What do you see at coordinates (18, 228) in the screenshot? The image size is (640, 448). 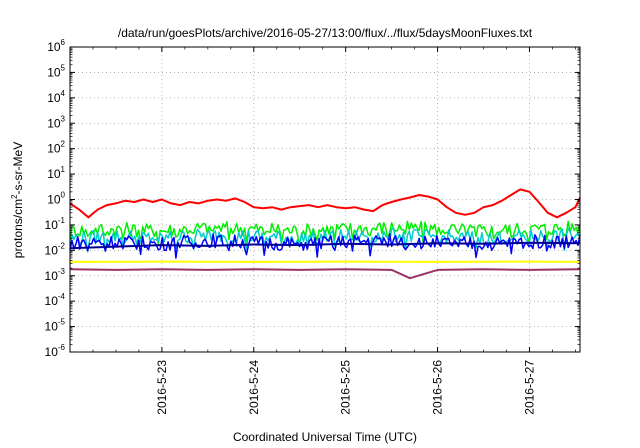 I see `y-axis-label-prefix: protons/cm` at bounding box center [18, 228].